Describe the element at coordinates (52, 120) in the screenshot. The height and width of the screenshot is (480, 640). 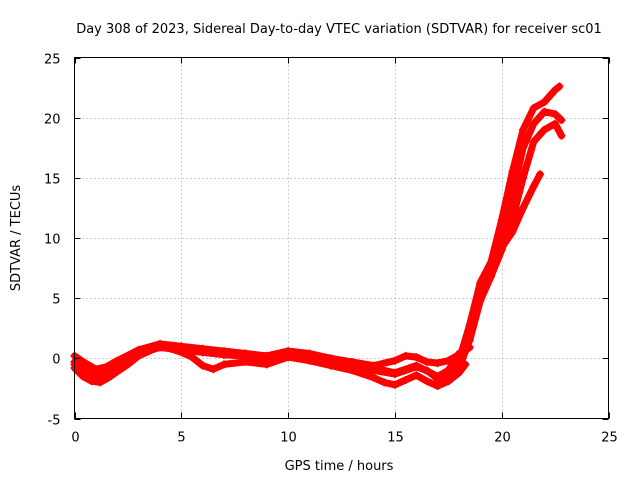
I see `y-tick-label: 20` at that location.